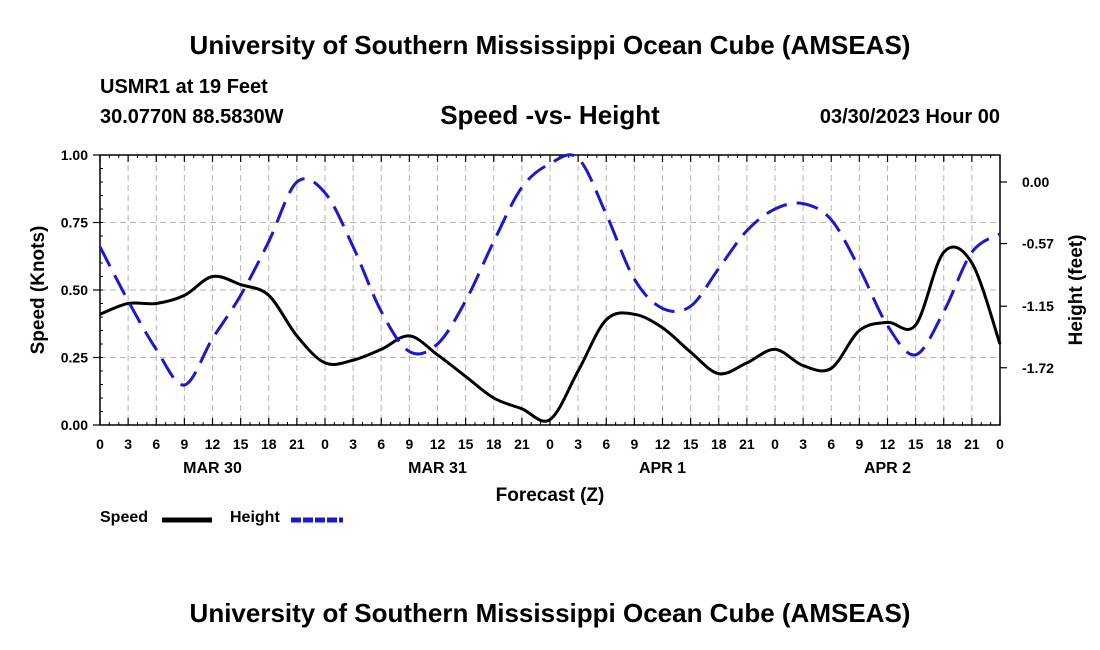 This screenshot has height=650, width=1100. Describe the element at coordinates (550, 495) in the screenshot. I see `x-axis-title: Forecast (Z)` at that location.